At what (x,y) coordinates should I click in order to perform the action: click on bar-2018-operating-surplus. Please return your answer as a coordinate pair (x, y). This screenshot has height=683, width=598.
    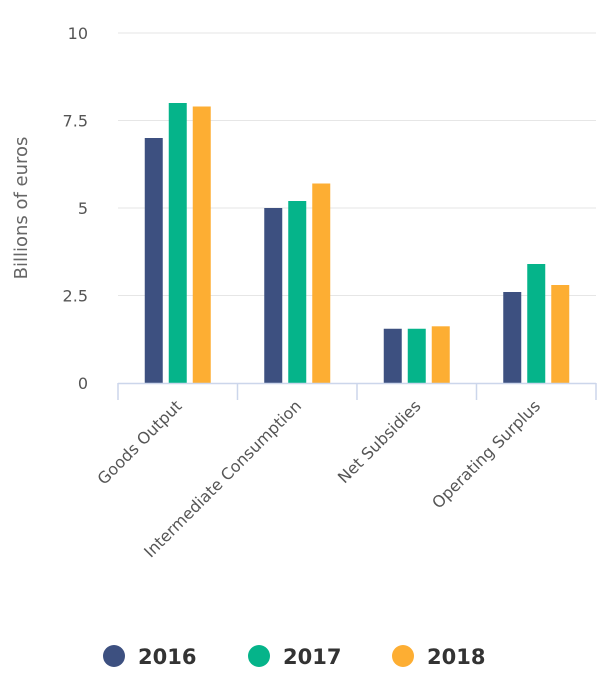
    Looking at the image, I should click on (560, 334).